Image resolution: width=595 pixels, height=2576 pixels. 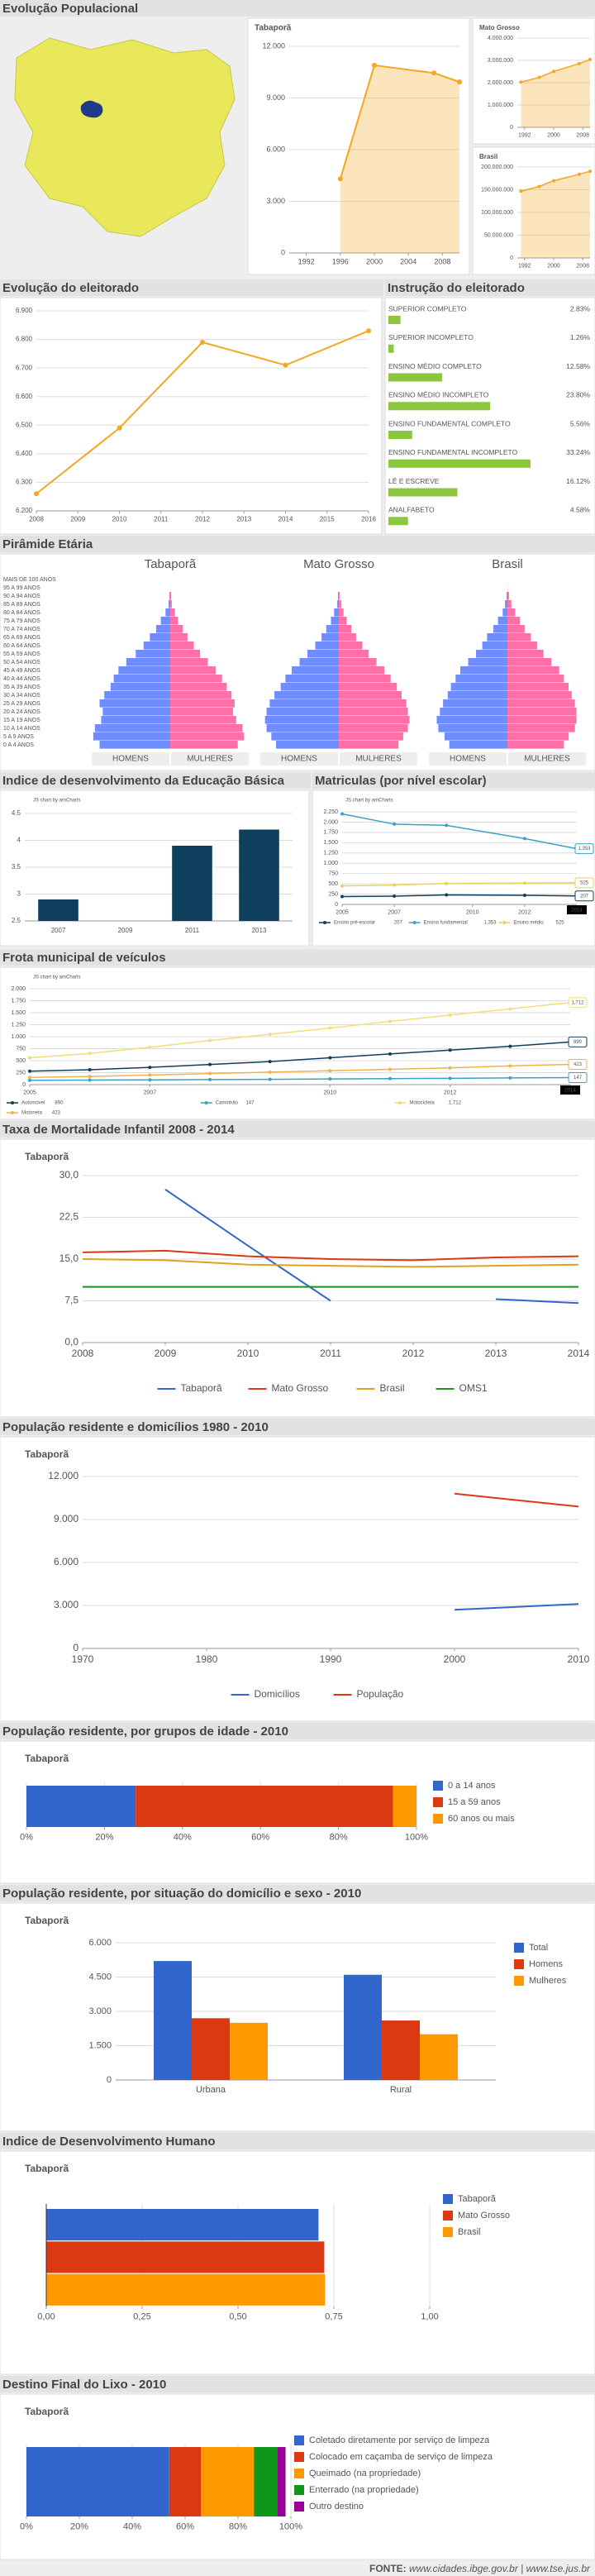 I want to click on x-tick-label: 1996, so click(x=340, y=262).